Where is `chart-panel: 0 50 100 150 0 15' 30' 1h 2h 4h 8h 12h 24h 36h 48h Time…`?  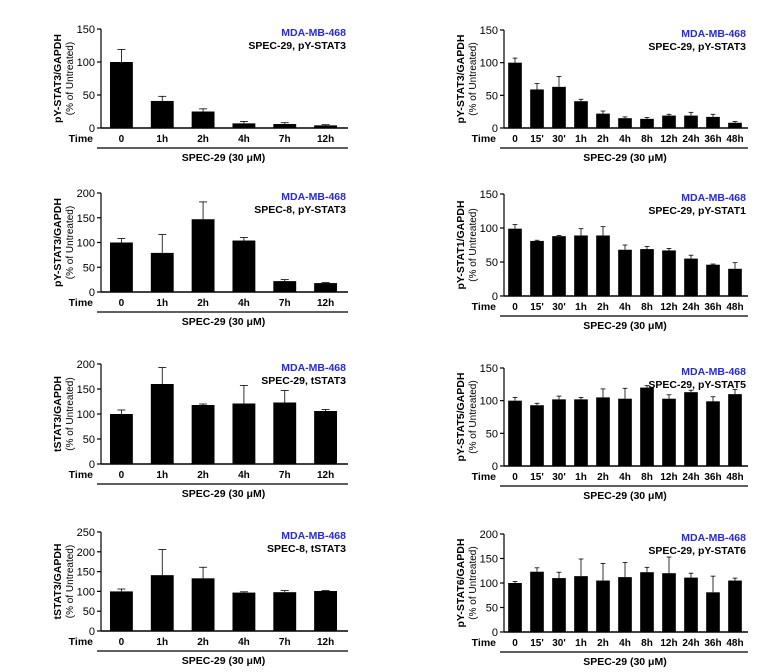 chart-panel: 0 50 100 150 0 15' 30' 1h 2h 4h 8h 12h 24h 36h 48h Time… is located at coordinates (601, 260).